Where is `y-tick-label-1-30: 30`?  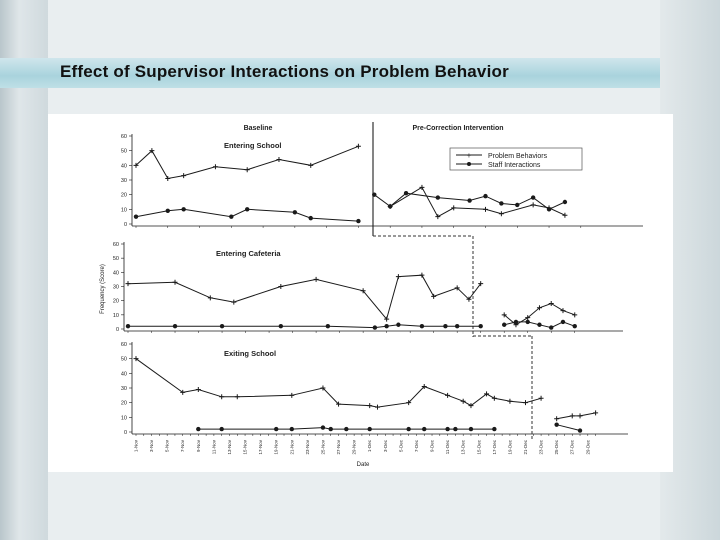 y-tick-label-1-30: 30 is located at coordinates (124, 181).